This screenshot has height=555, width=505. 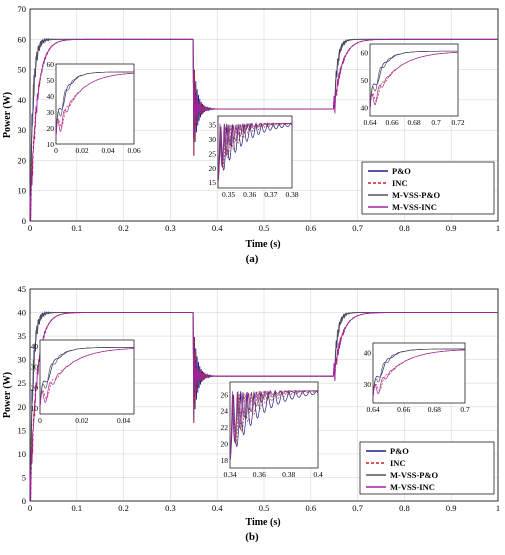 I want to click on x-tick-label: 0.8, so click(x=404, y=228).